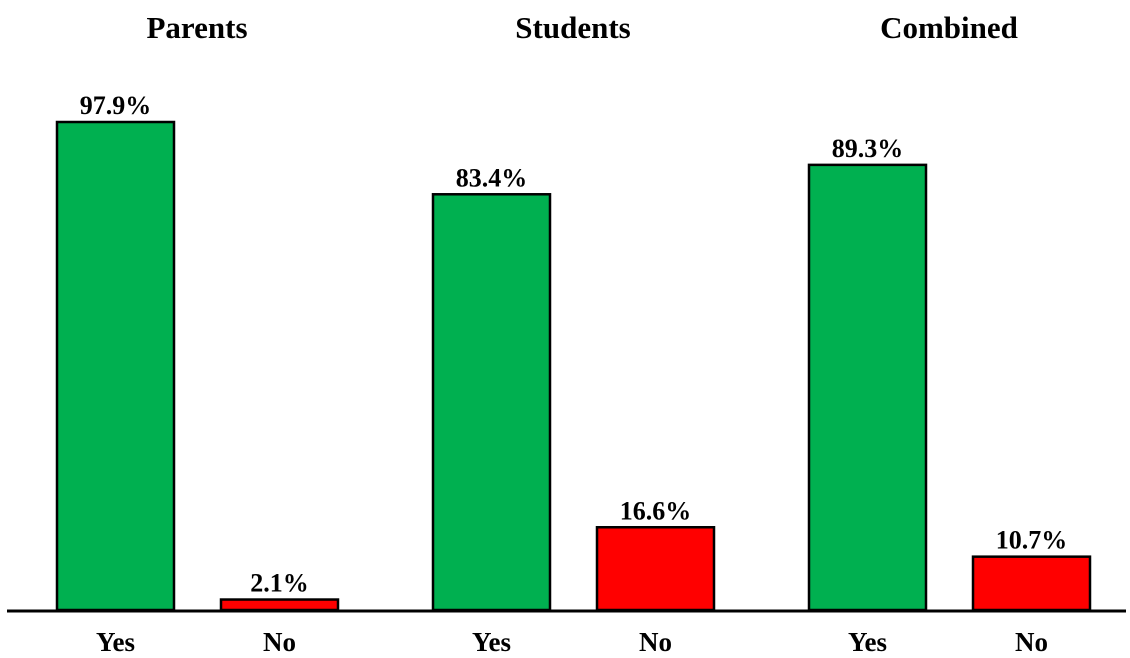  What do you see at coordinates (279, 605) in the screenshot?
I see `bar-parents-no` at bounding box center [279, 605].